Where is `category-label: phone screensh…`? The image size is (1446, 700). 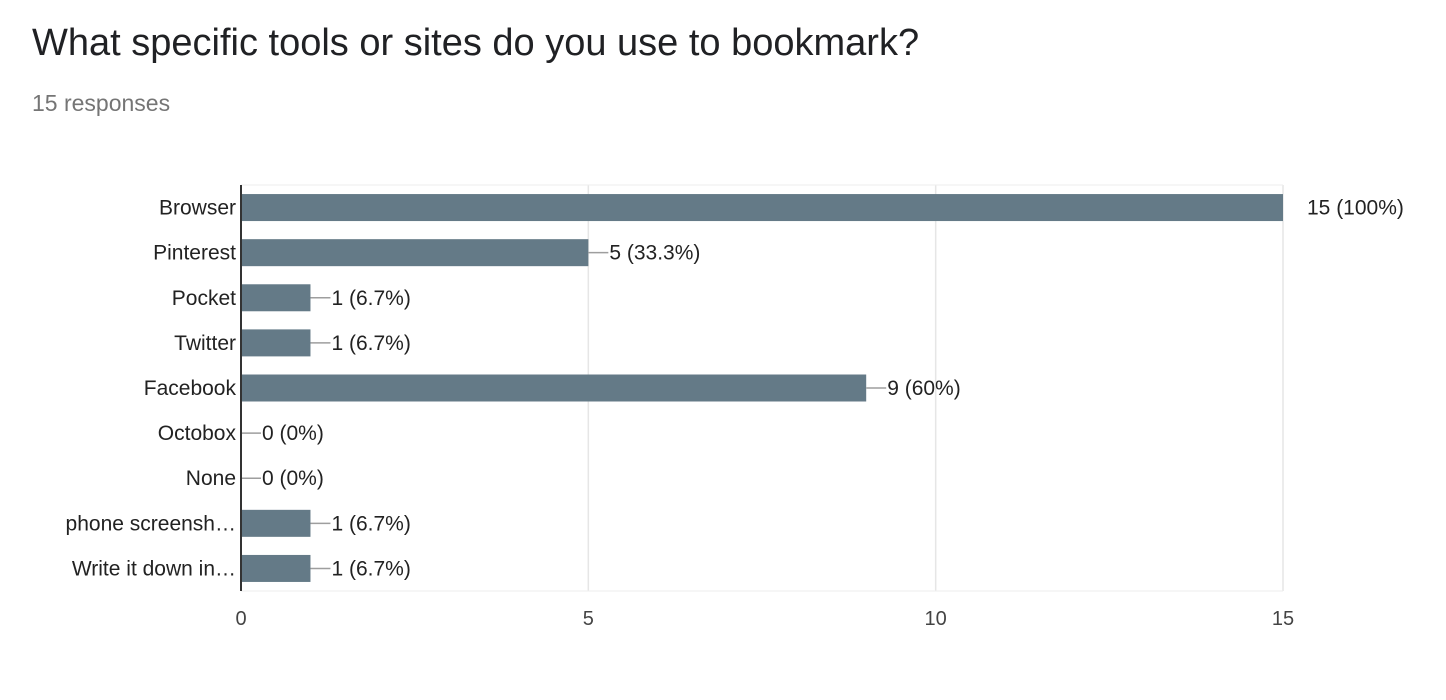
category-label: phone screensh… is located at coordinates (151, 523).